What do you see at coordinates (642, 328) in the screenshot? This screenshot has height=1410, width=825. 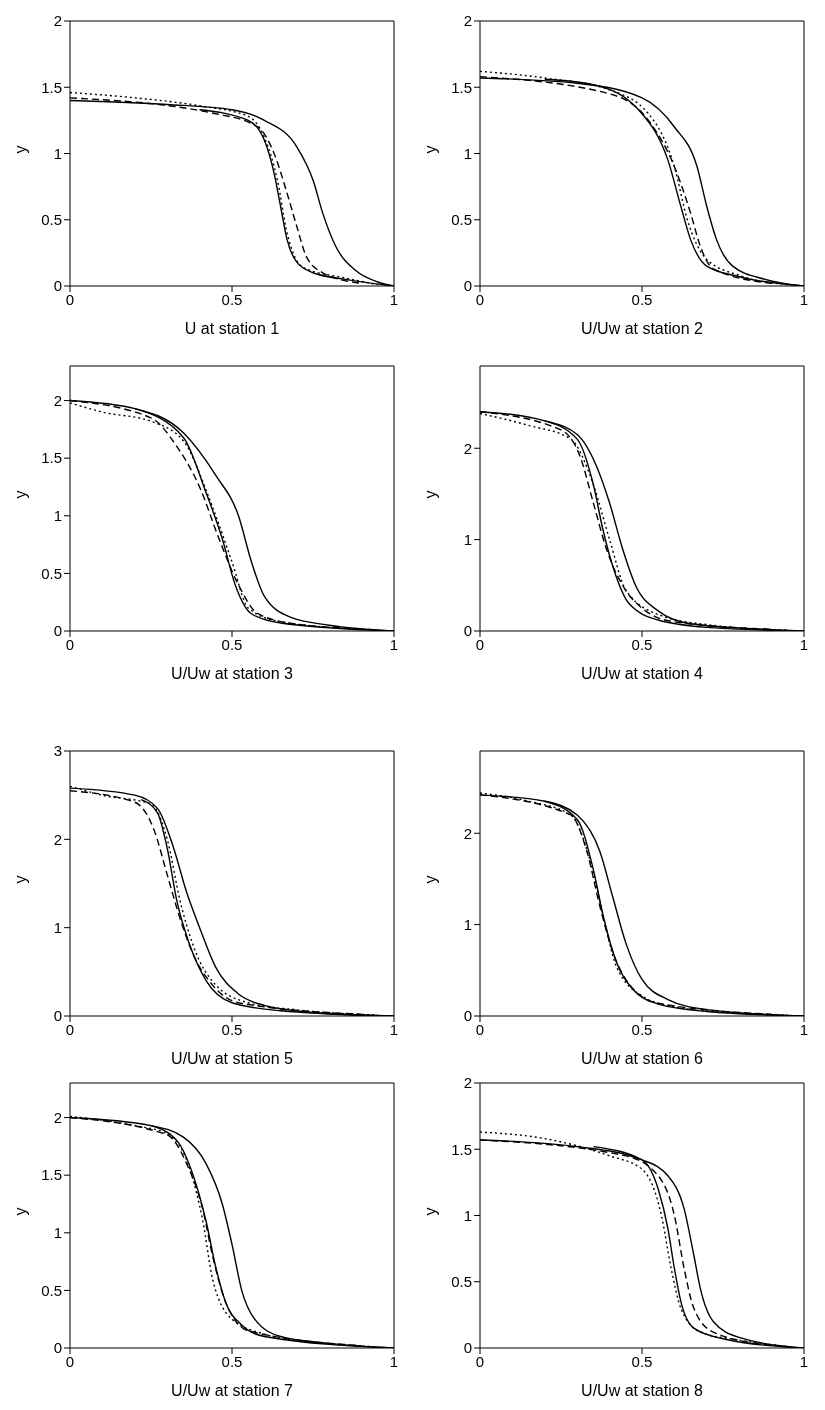 I see `x-axis-title: U/Uw at station 2` at bounding box center [642, 328].